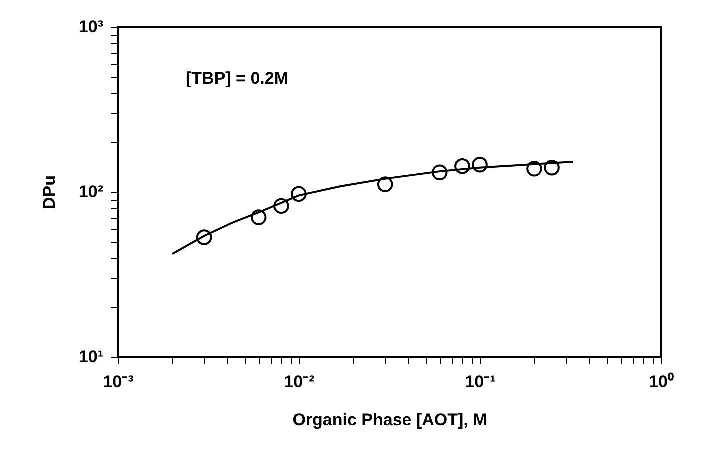  I want to click on y-tick-label: 10², so click(91, 192).